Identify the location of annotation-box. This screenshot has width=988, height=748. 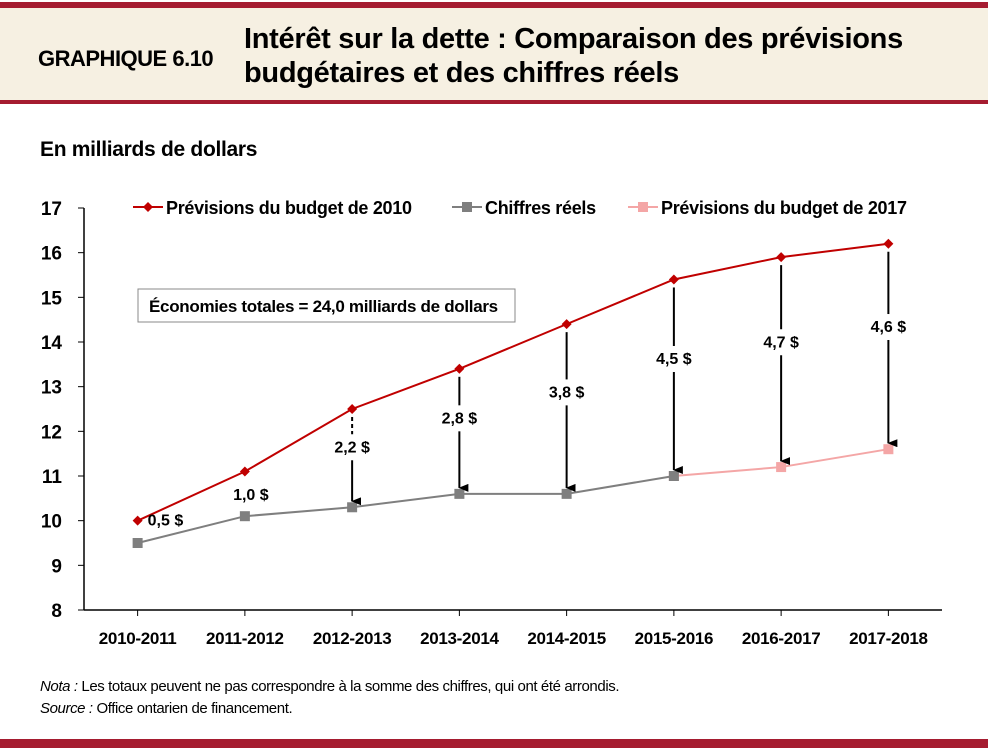
(326, 305).